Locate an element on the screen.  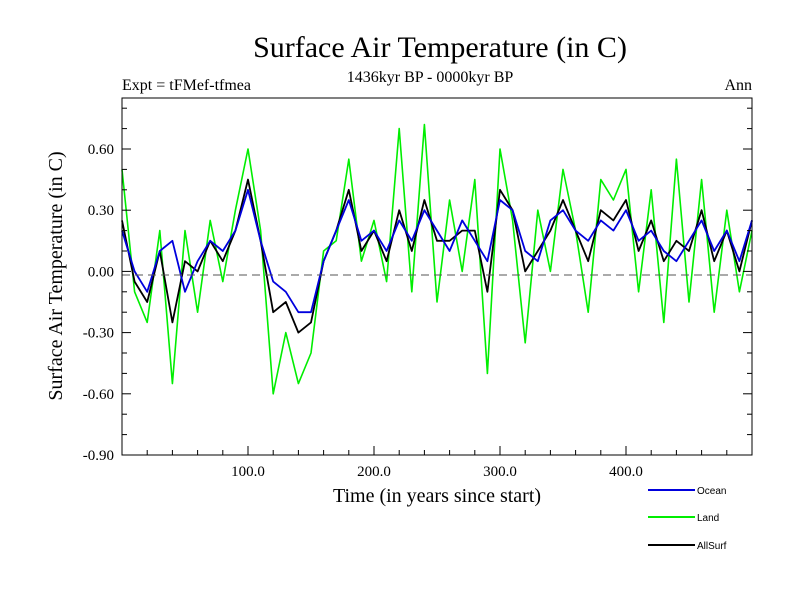
y-tick-label: -0.90 is located at coordinates (98, 456).